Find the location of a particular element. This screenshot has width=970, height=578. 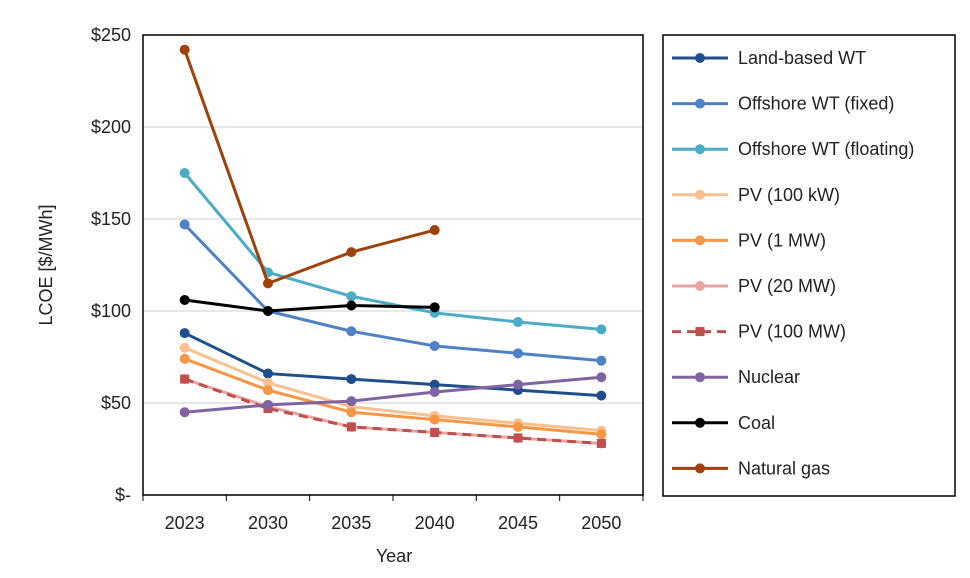

series-pv-1-mw is located at coordinates (393, 396).